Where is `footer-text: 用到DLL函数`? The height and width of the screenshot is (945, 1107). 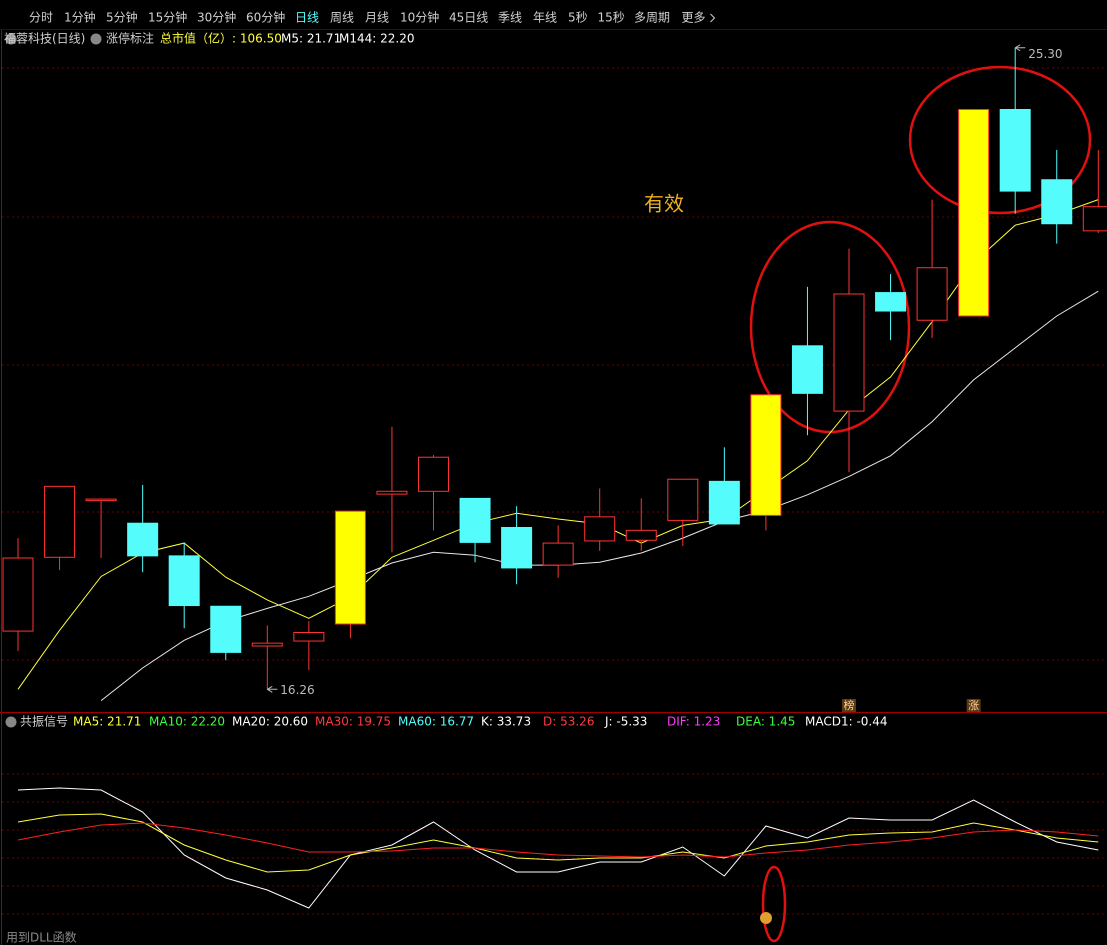
footer-text: 用到DLL函数 is located at coordinates (41, 937).